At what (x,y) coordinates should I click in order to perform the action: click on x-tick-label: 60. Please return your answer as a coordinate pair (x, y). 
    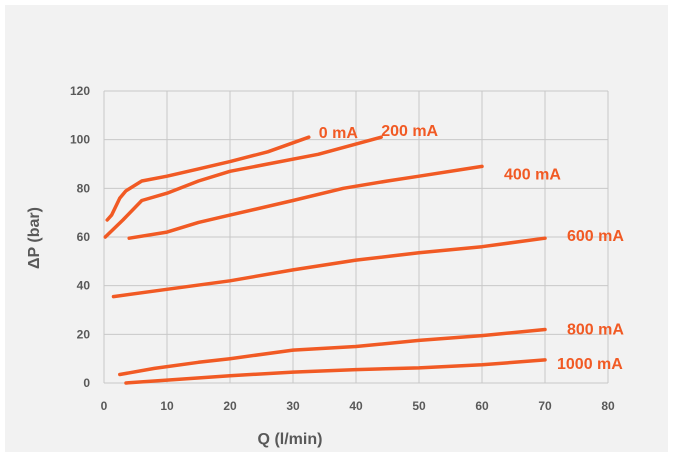
    Looking at the image, I should click on (482, 406).